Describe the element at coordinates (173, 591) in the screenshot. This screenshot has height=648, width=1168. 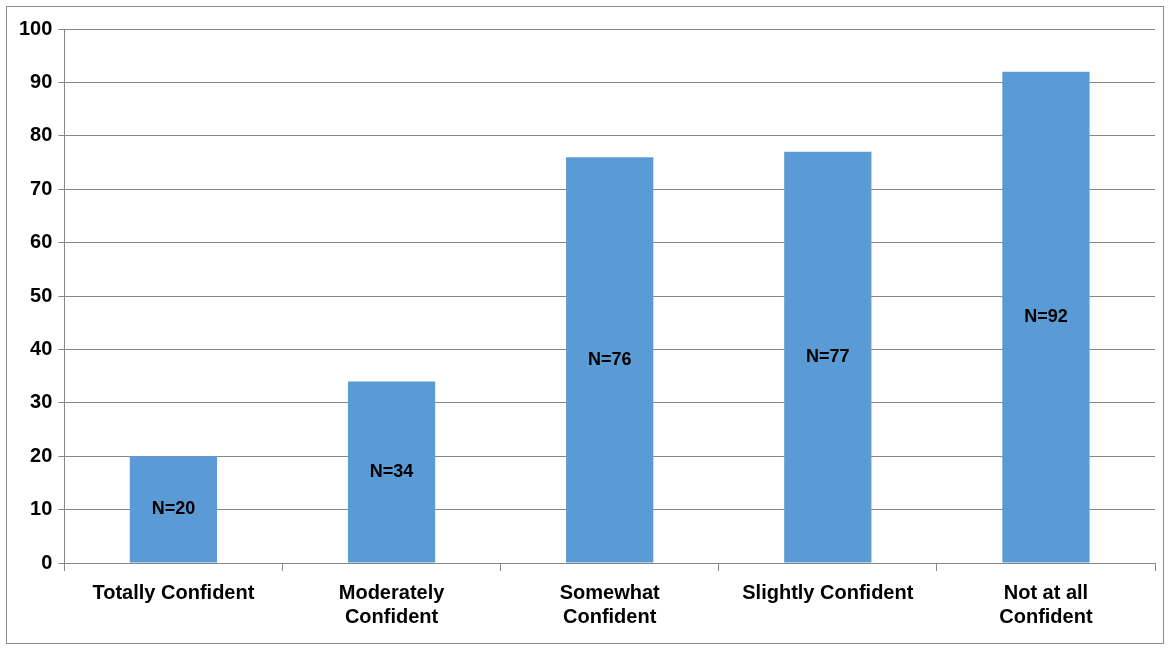
I see `x-tick-label: Totally Confident` at that location.